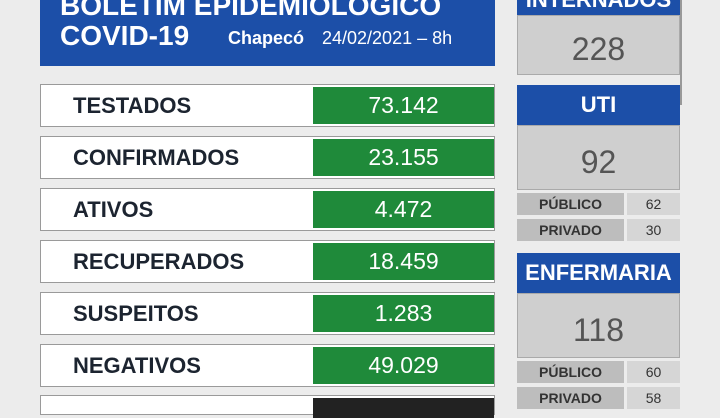 This screenshot has height=418, width=720. Describe the element at coordinates (156, 157) in the screenshot. I see `stat-label: CONFIRMADOS` at that location.